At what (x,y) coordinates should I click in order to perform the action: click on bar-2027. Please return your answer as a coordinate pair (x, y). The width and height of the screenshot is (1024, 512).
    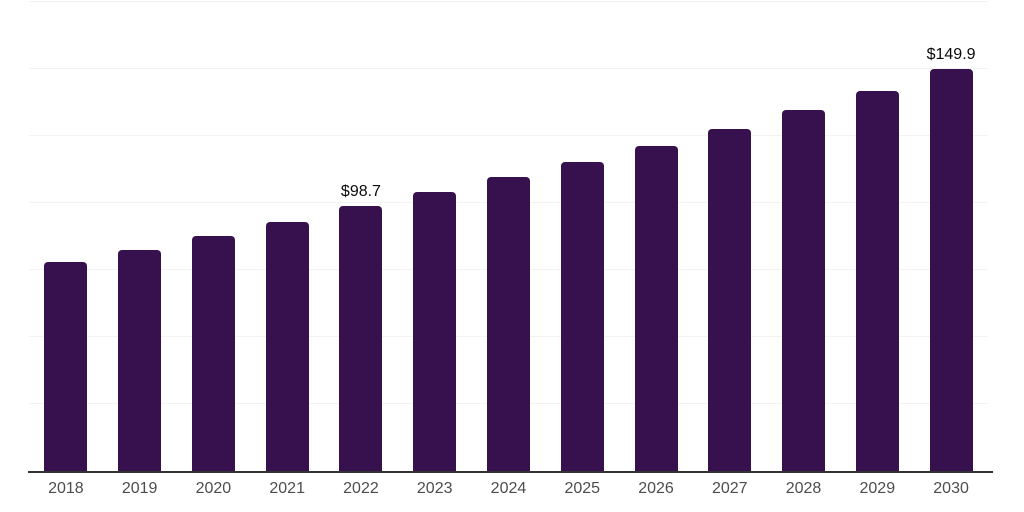
    Looking at the image, I should click on (730, 299).